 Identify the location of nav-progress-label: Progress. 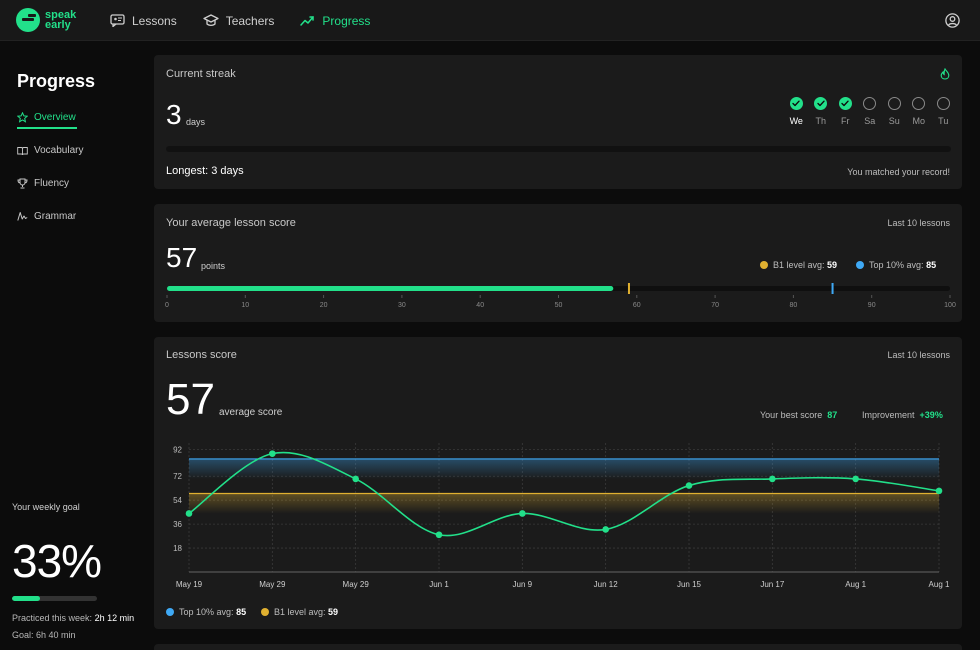
(346, 20).